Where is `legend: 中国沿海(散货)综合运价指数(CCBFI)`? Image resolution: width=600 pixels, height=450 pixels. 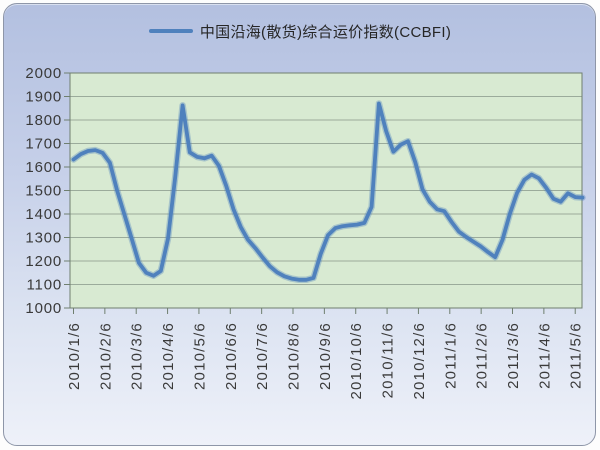
legend: 中国沿海(散货)综合运价指数(CCBFI) is located at coordinates (300, 31).